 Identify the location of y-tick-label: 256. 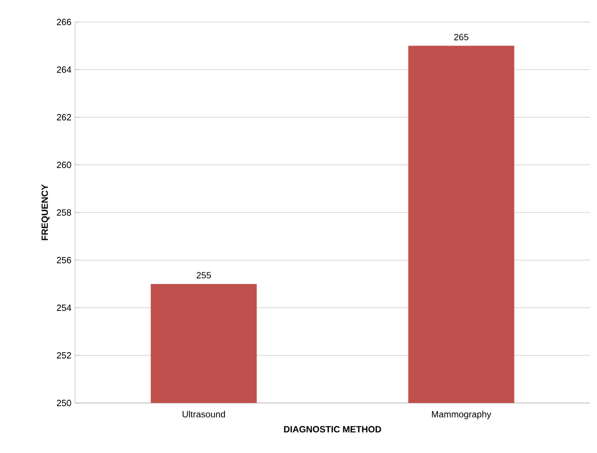
(64, 260).